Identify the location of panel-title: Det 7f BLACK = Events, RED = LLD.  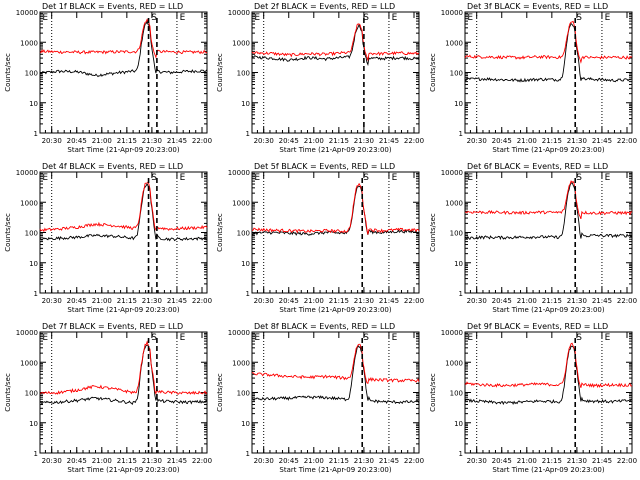
(112, 326).